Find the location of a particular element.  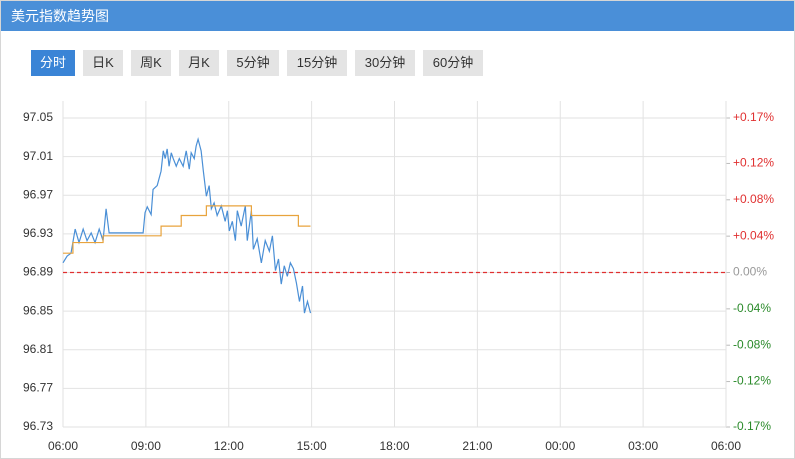

y-tick-label: 96.97 is located at coordinates (38, 194).